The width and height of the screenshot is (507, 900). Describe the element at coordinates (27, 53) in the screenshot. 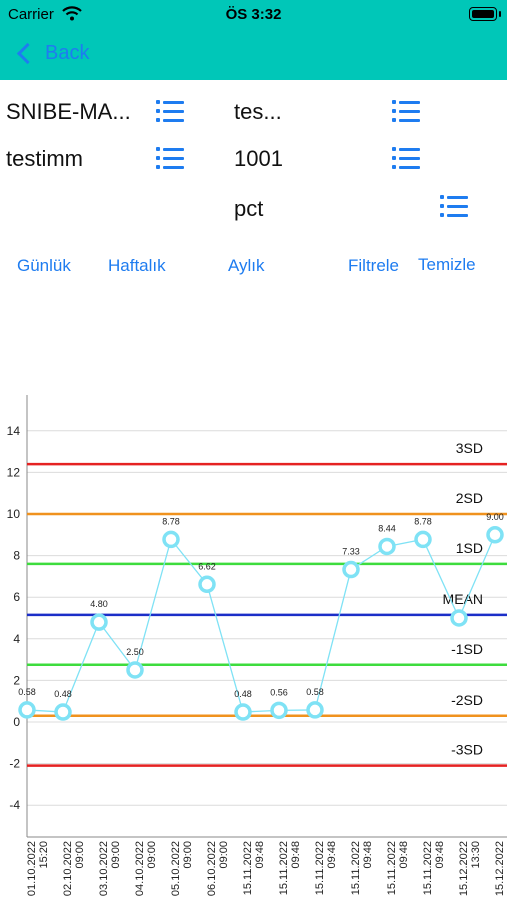

I see `chevron-left-icon` at that location.